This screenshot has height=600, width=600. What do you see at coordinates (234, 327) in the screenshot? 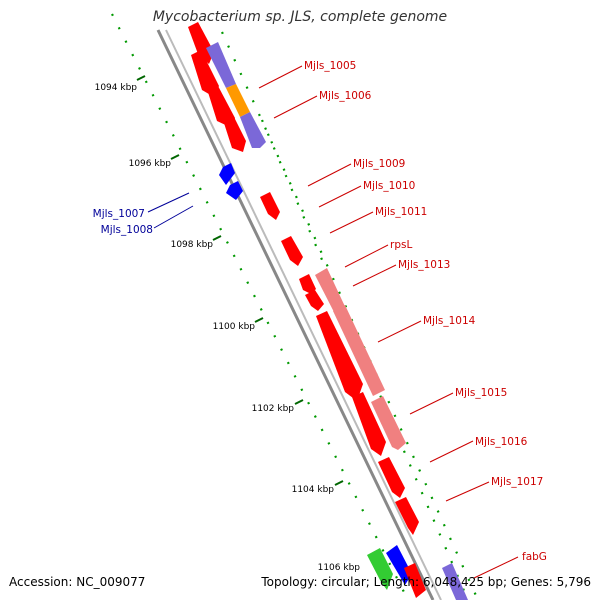
I see `ruler-label: 1100 kbp` at bounding box center [234, 327].